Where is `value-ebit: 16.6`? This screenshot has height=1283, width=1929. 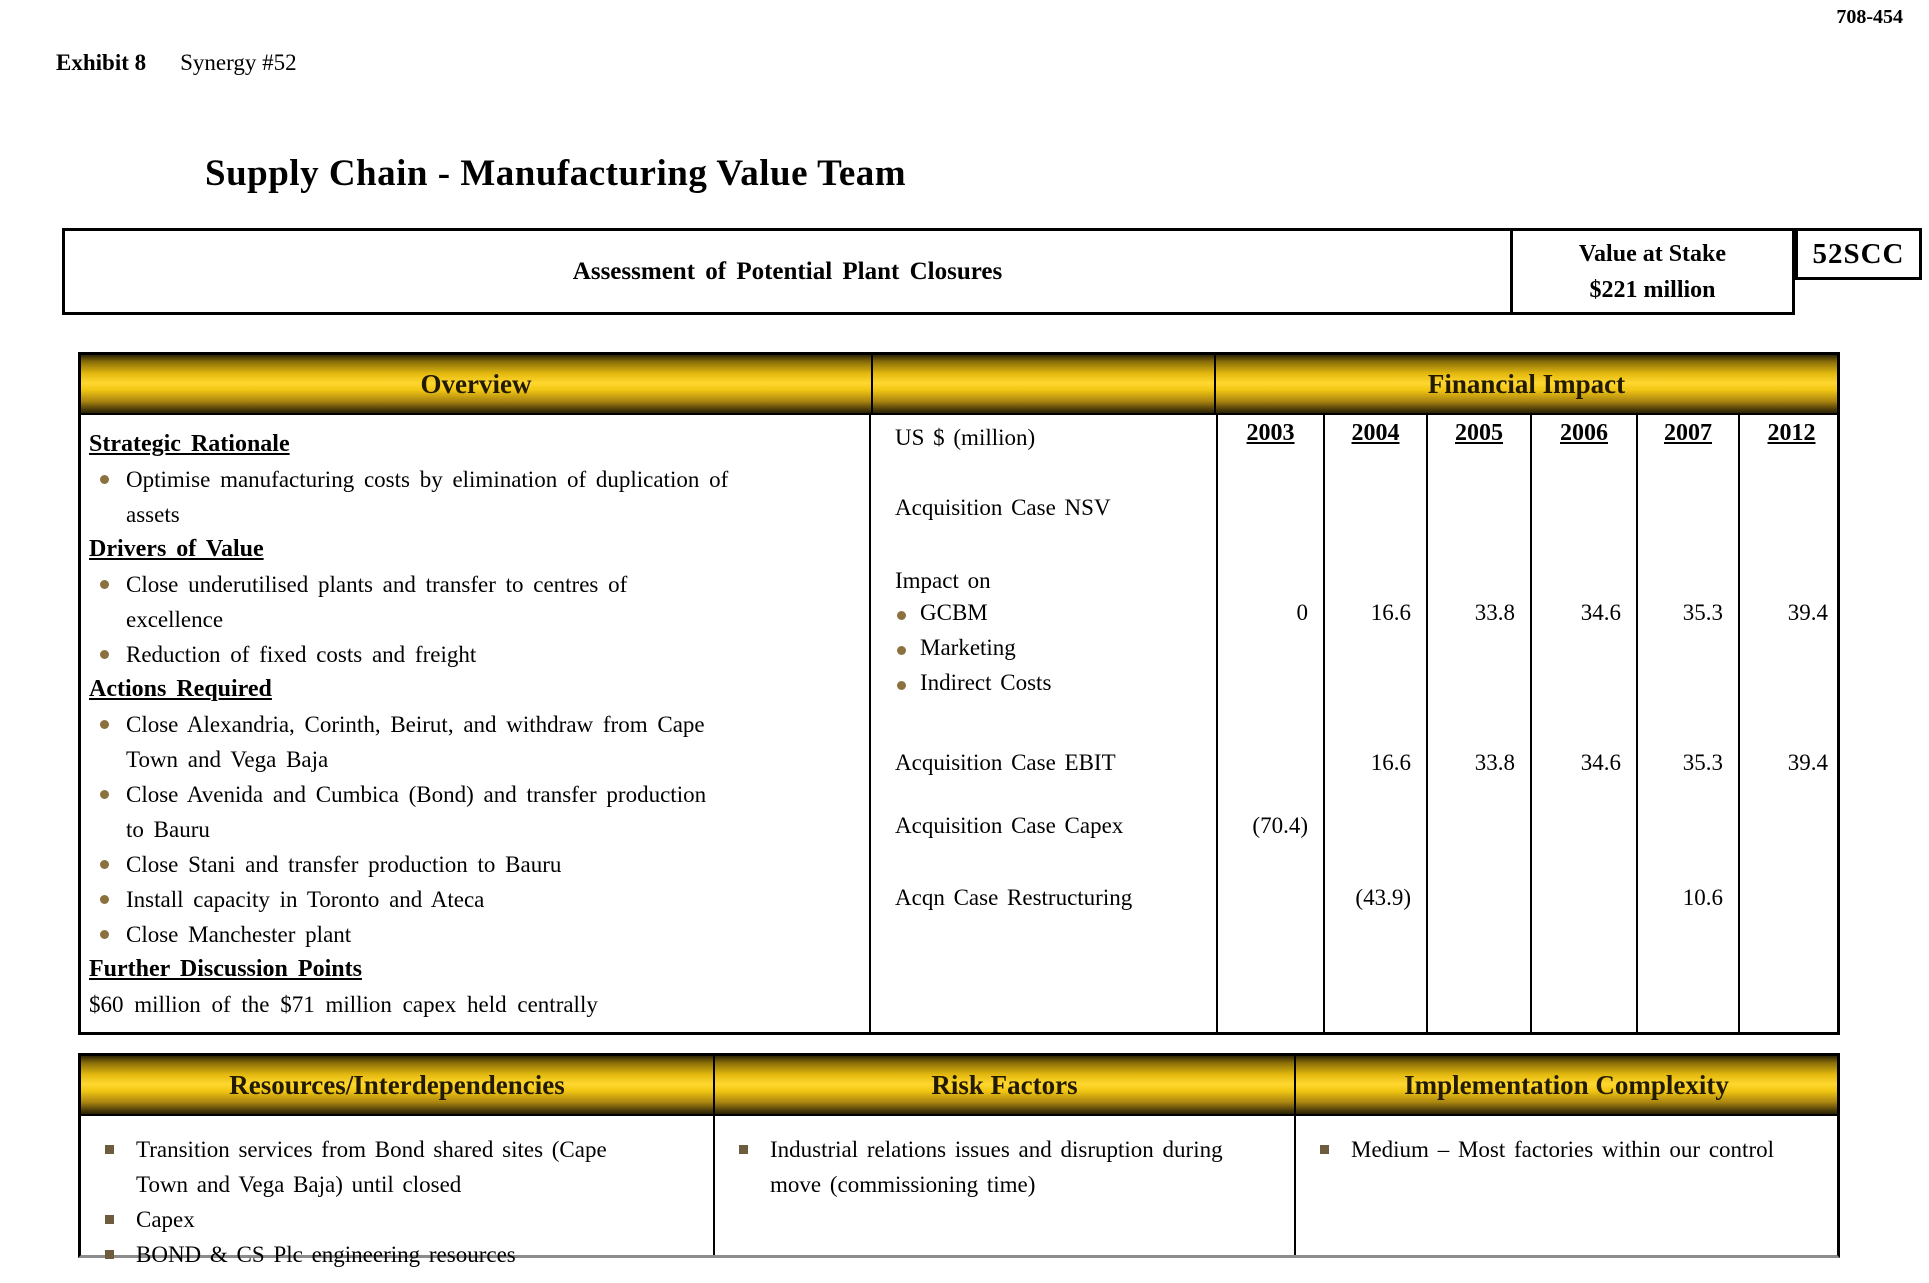 value-ebit: 16.6 is located at coordinates (1390, 762).